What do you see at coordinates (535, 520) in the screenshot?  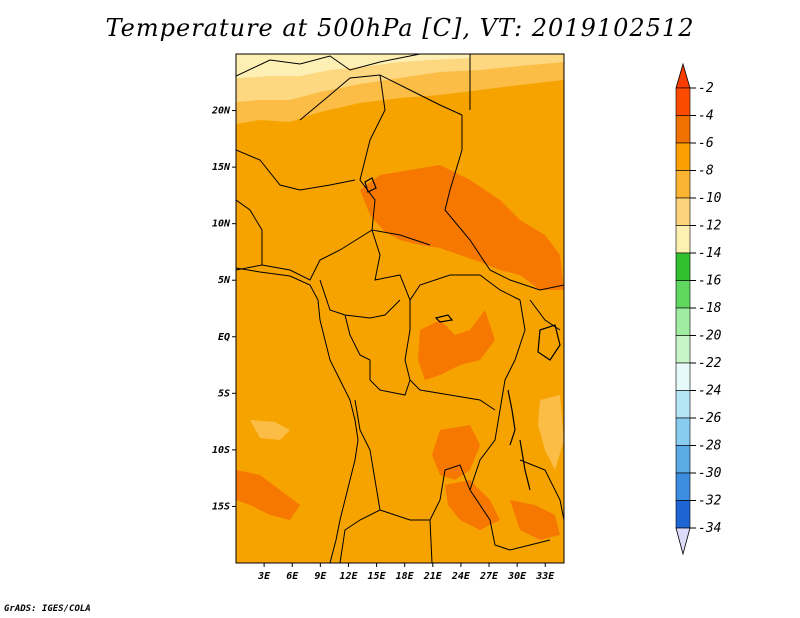 I see `temperature-patch-warm-east` at bounding box center [535, 520].